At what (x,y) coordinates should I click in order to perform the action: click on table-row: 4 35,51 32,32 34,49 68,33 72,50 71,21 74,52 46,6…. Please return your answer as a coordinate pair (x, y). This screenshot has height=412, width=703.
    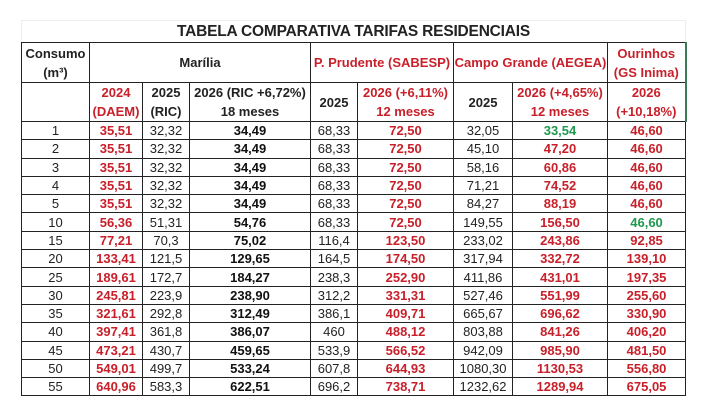
    Looking at the image, I should click on (354, 185).